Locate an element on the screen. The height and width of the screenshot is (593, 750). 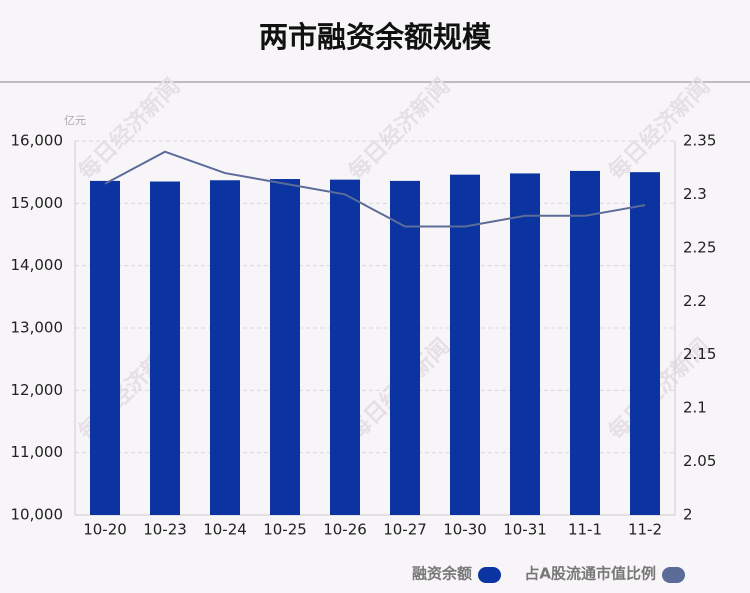
y-tick-label: 10,000 is located at coordinates (37, 515).